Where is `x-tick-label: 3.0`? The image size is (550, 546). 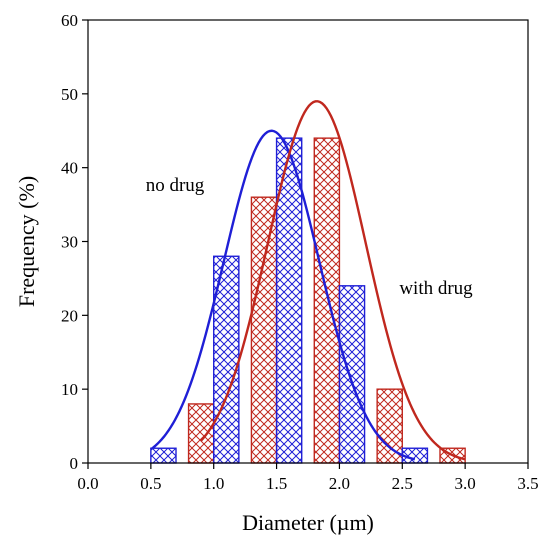
x-tick-label: 3.0 is located at coordinates (465, 483).